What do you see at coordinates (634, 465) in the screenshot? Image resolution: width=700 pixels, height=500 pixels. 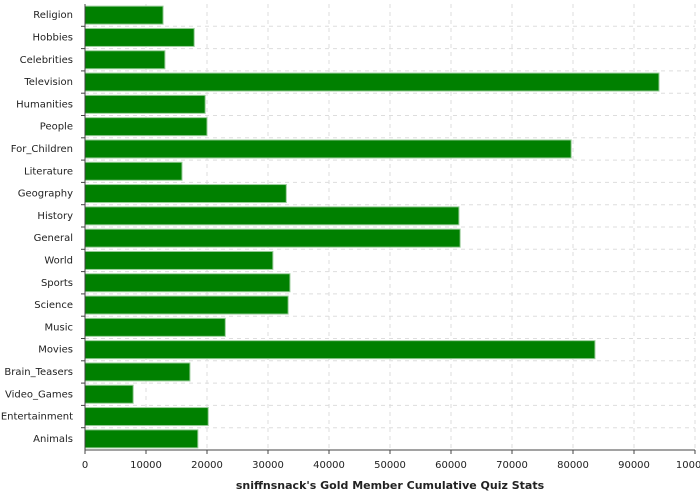 I see `x-tick-label: 90000` at bounding box center [634, 465].